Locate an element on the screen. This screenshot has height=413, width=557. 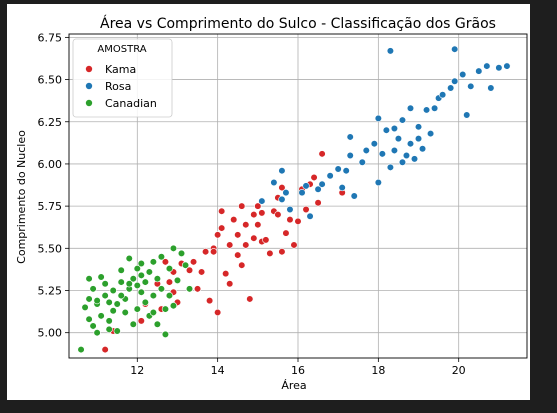
y-tick-label: 5.25 is located at coordinates (50, 291).